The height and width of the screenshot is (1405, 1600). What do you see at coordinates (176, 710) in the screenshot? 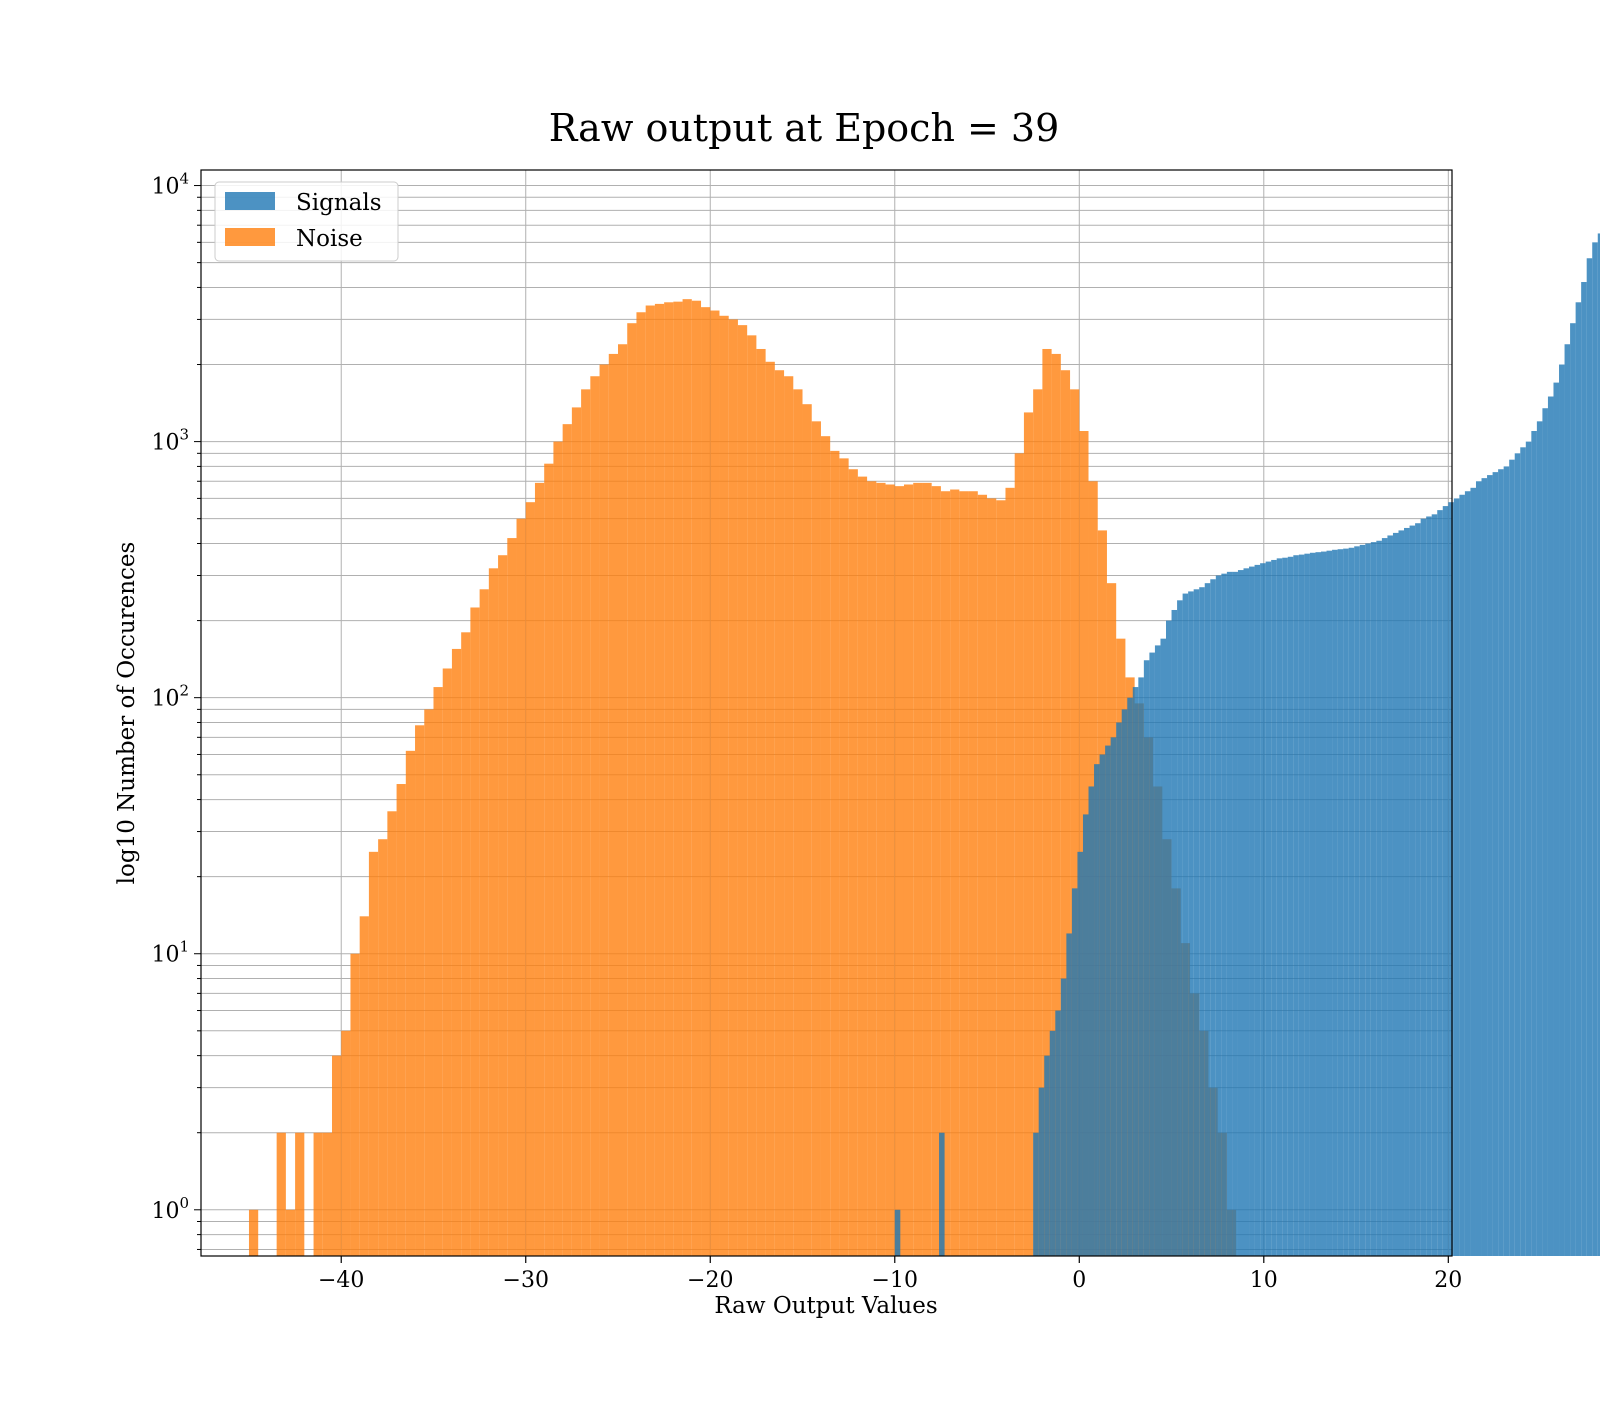
I see `y-axis-ticks: 100 101 102 103 104` at bounding box center [176, 710].